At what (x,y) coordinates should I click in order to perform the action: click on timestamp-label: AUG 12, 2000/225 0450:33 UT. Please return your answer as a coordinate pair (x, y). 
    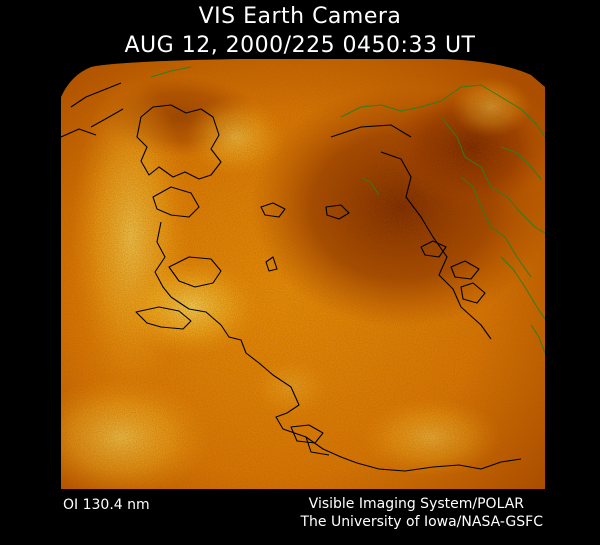
    Looking at the image, I should click on (300, 45).